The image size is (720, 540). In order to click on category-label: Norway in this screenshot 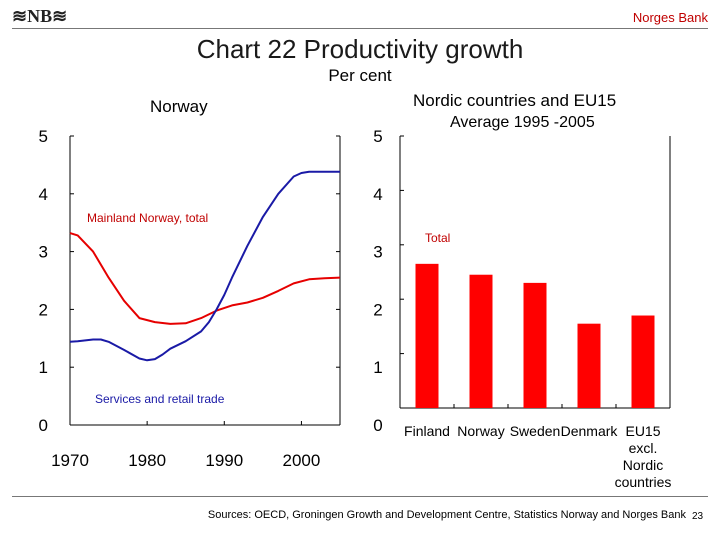, I will do `click(480, 431)`.